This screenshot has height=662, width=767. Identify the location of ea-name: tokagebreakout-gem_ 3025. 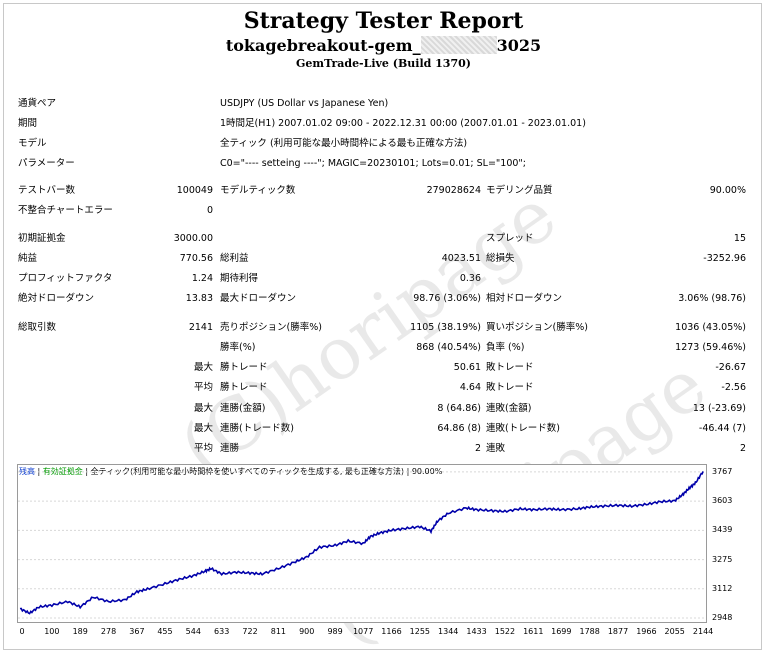
(383, 45).